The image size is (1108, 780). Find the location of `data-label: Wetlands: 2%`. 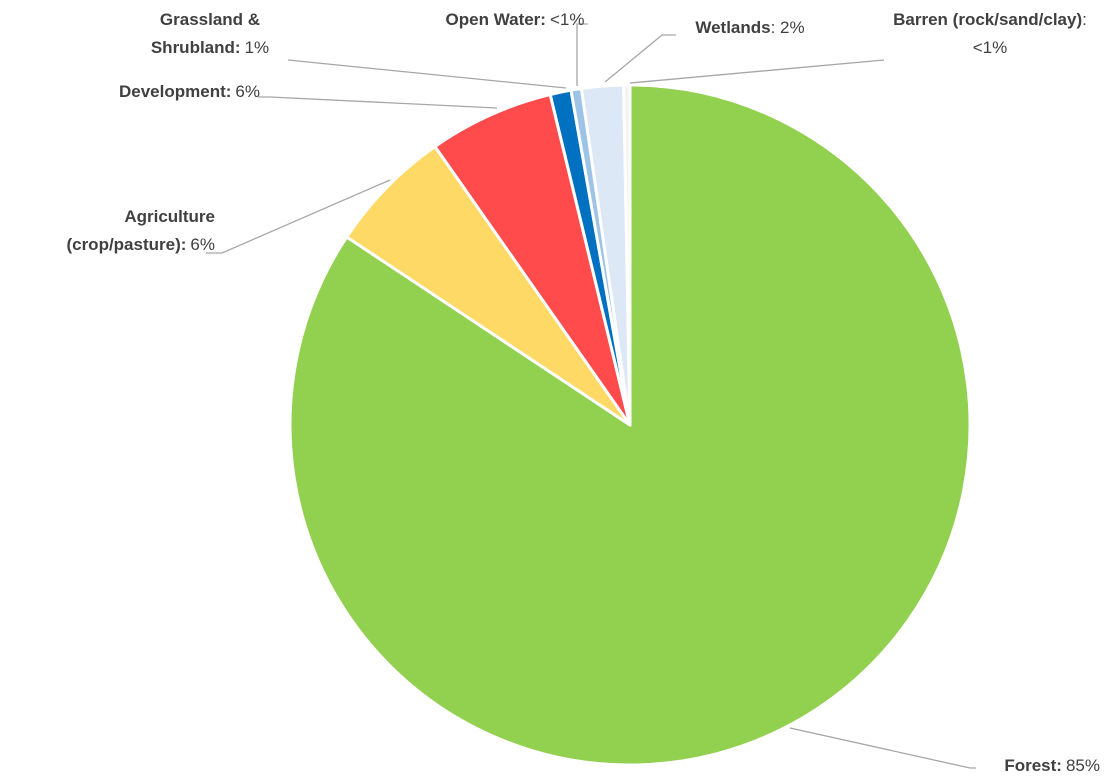

data-label: Wetlands: 2% is located at coordinates (750, 28).